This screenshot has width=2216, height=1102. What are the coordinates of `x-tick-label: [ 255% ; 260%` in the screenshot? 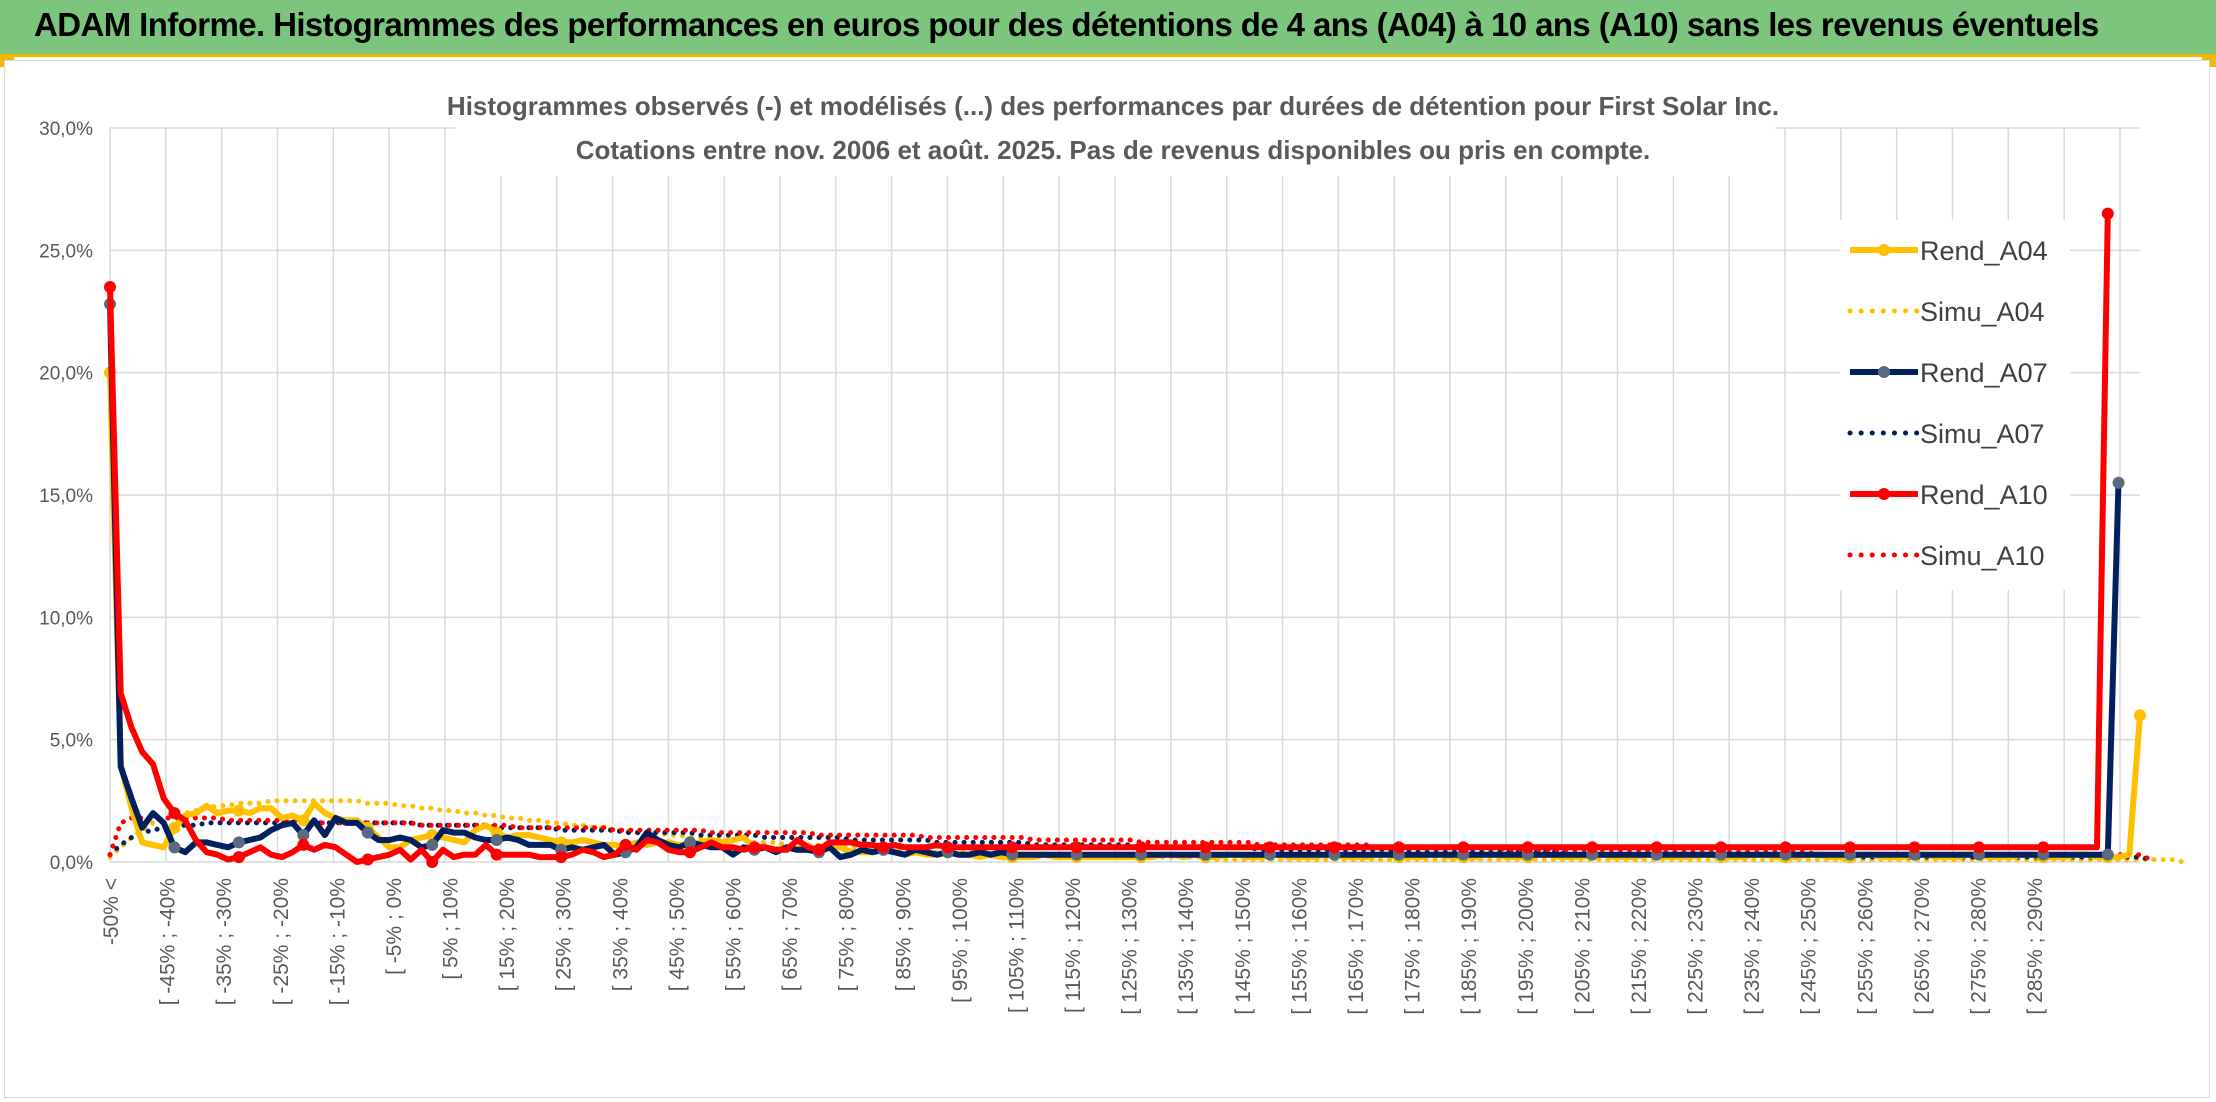 It's located at (1865, 946).